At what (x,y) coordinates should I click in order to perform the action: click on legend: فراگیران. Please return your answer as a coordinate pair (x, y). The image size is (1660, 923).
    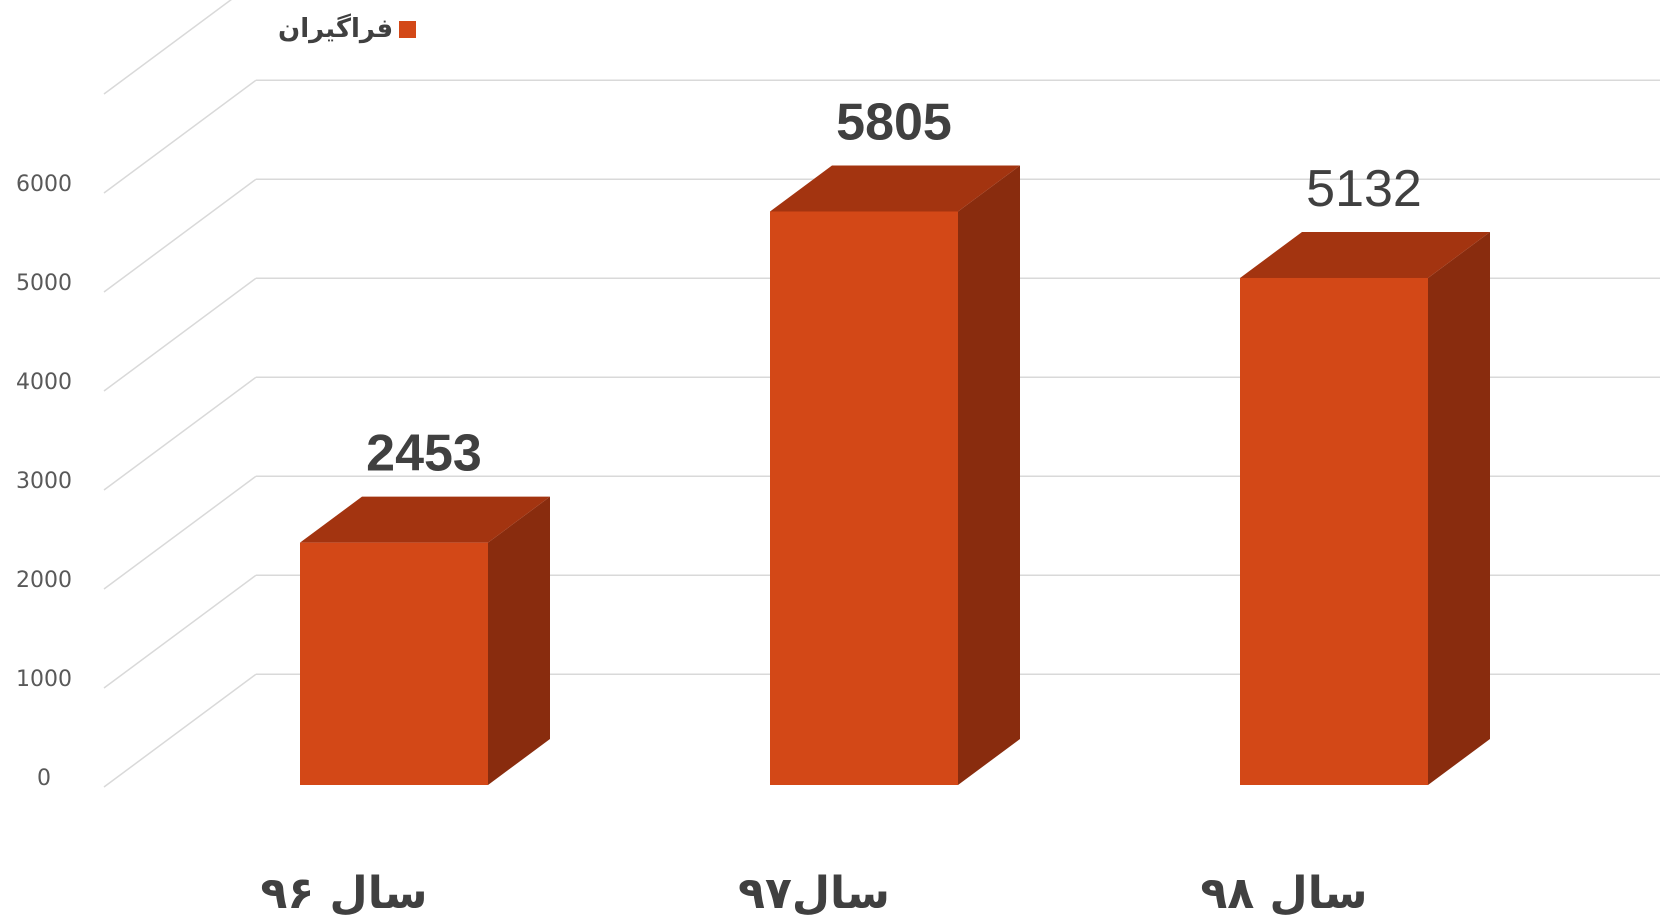
    Looking at the image, I should click on (347, 29).